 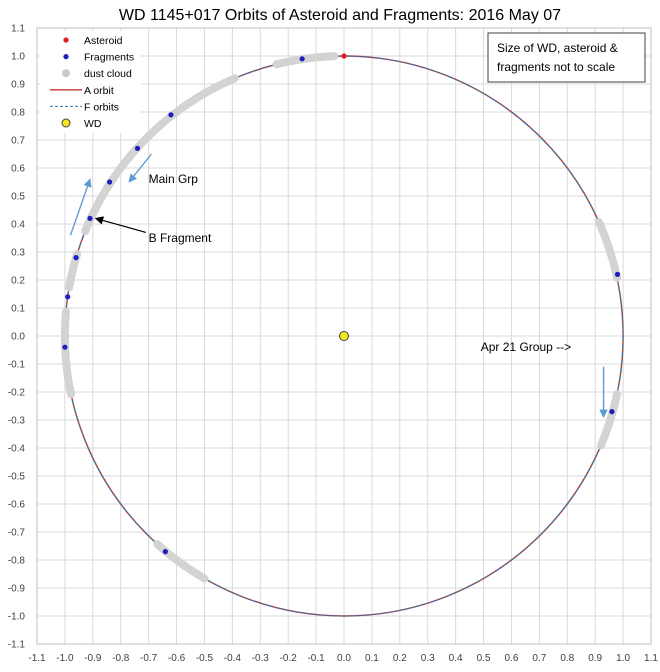 What do you see at coordinates (18, 337) in the screenshot?
I see `y-tick-label: 0.0` at bounding box center [18, 337].